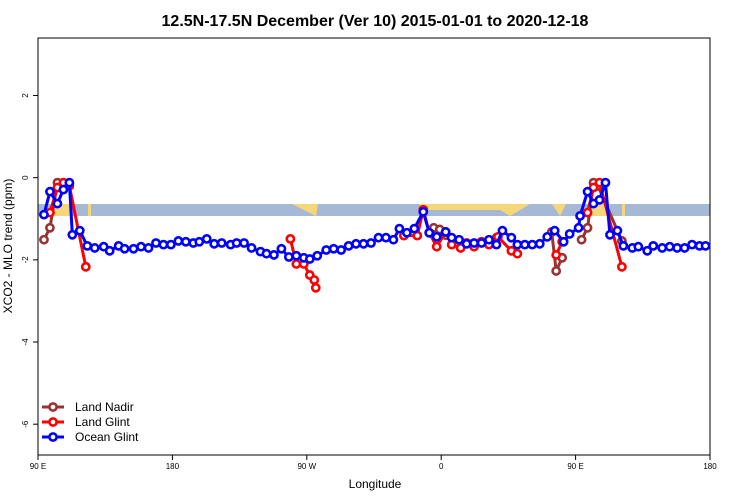  What do you see at coordinates (575, 466) in the screenshot?
I see `x-tick-label: 90 E` at bounding box center [575, 466].